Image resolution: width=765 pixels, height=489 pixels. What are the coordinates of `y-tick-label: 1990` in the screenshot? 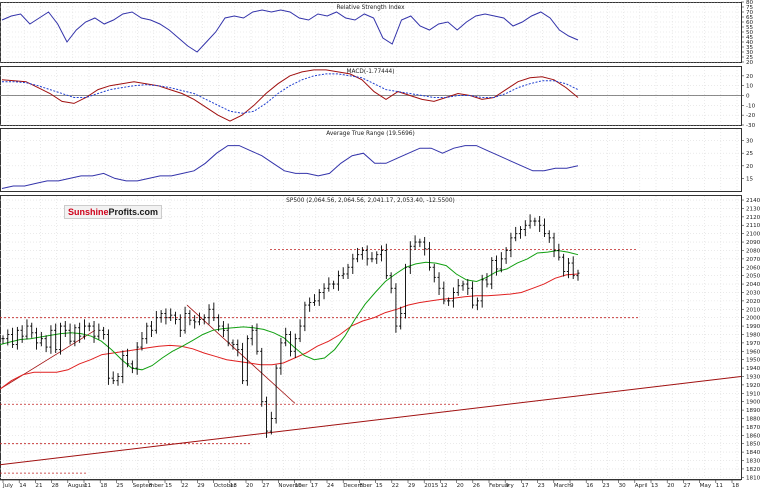 It's located at (753, 327).